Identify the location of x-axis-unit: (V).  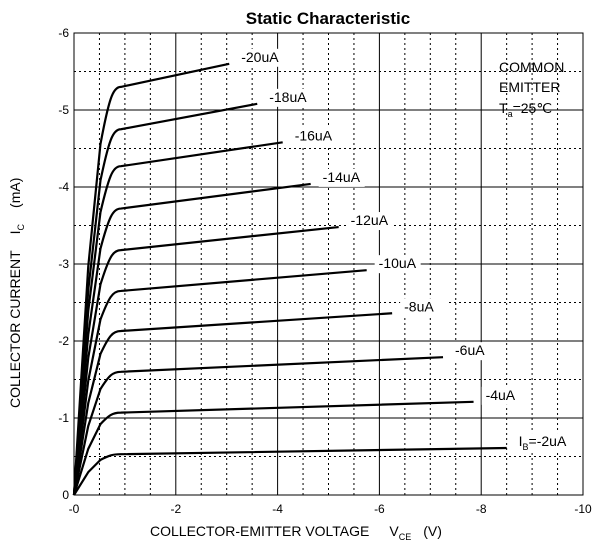
(432, 531).